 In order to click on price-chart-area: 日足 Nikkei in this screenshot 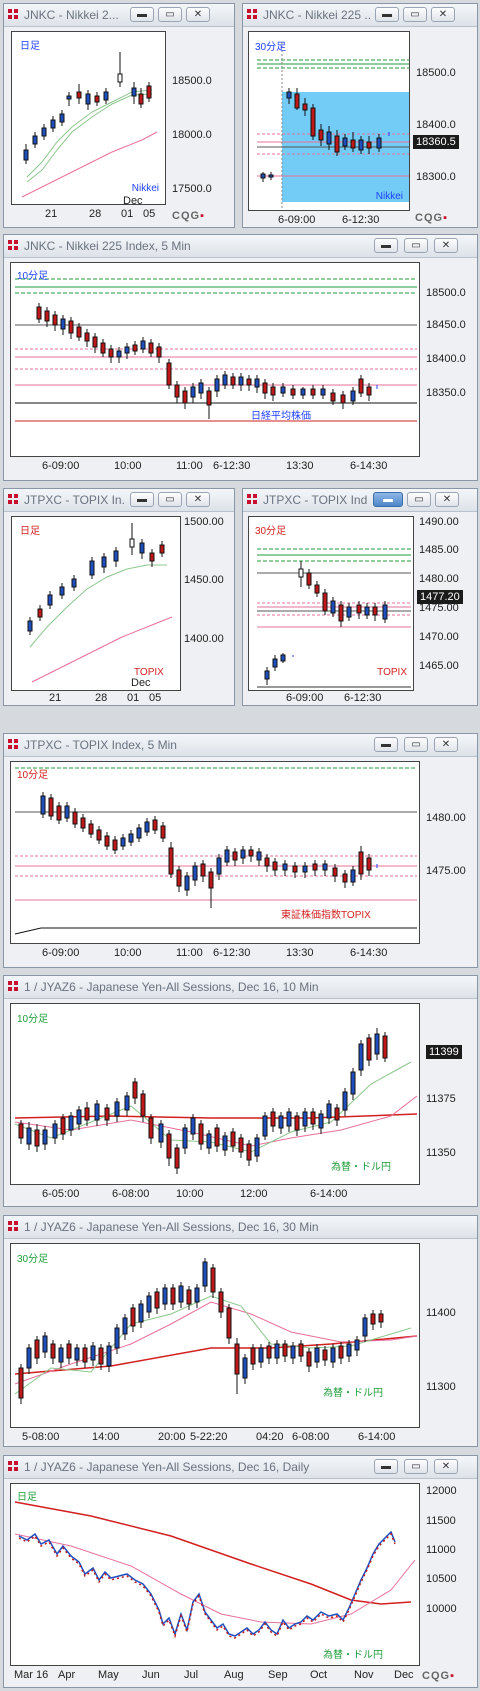, I will do `click(88, 118)`.